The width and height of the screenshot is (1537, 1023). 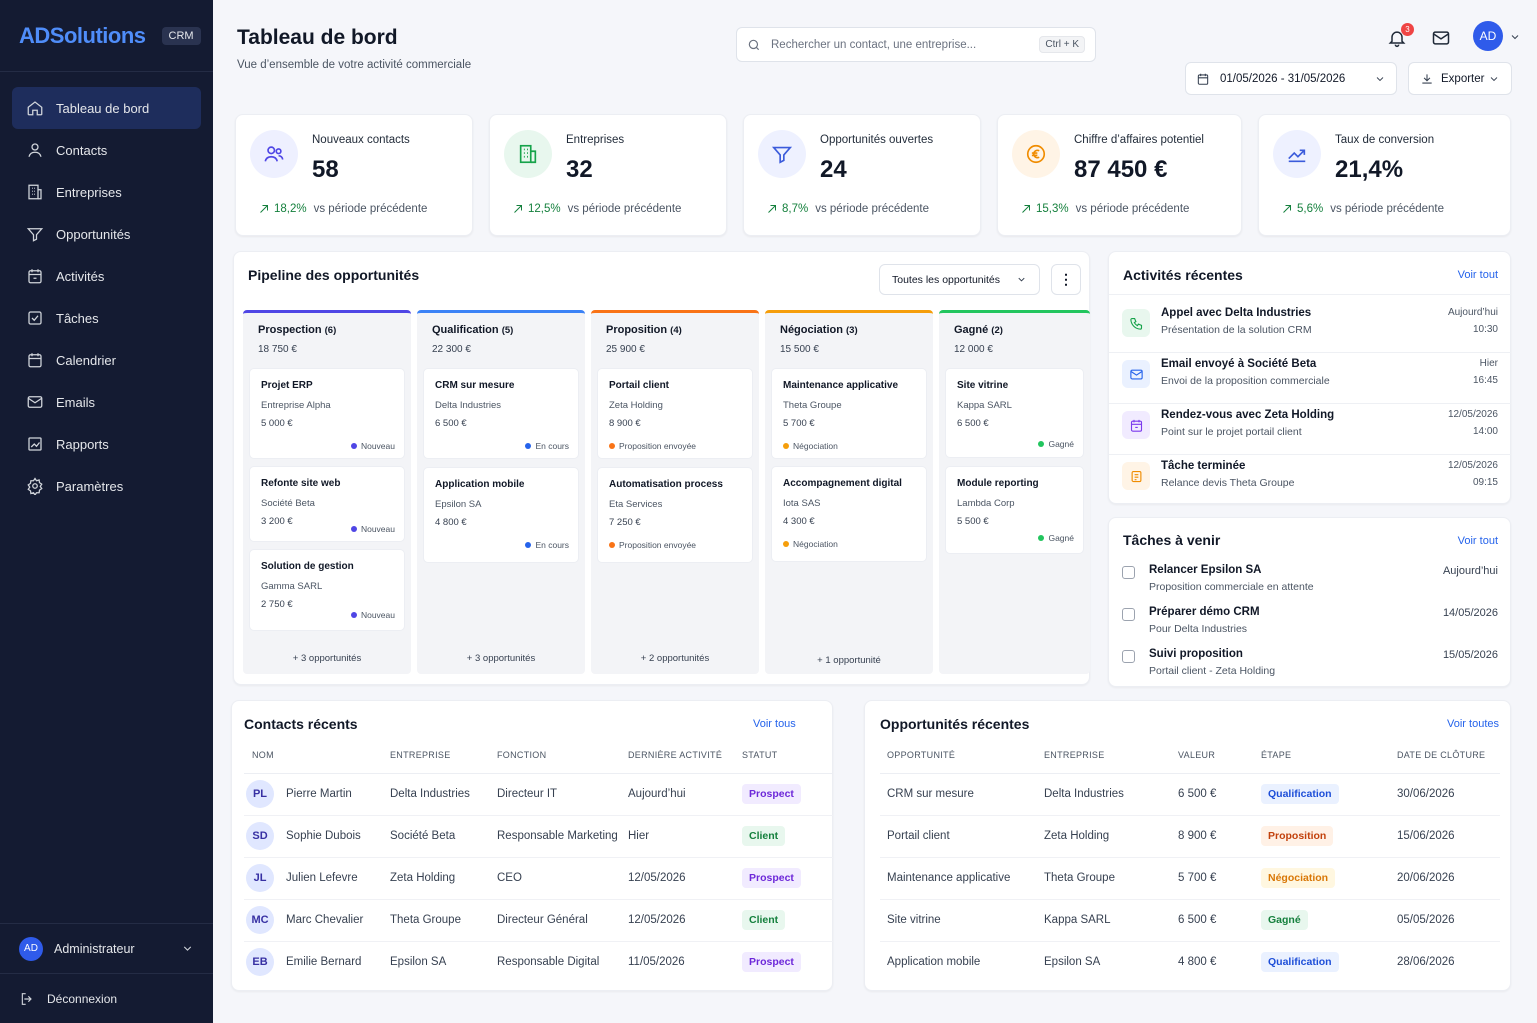 What do you see at coordinates (685, 878) in the screenshot?
I see `contact-last-activity: 12/05/2026` at bounding box center [685, 878].